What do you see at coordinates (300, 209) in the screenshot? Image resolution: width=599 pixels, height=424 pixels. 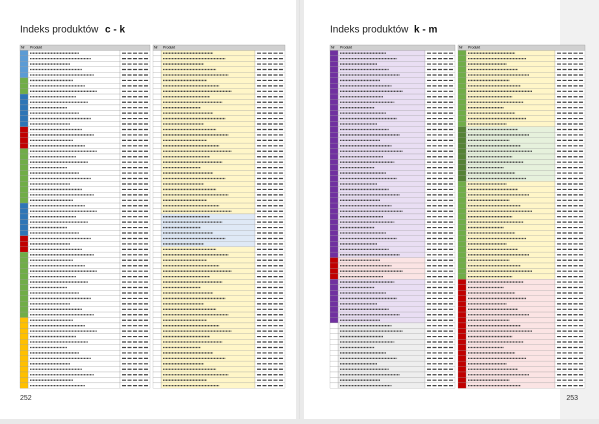 I see `gutter-shadow` at bounding box center [300, 209].